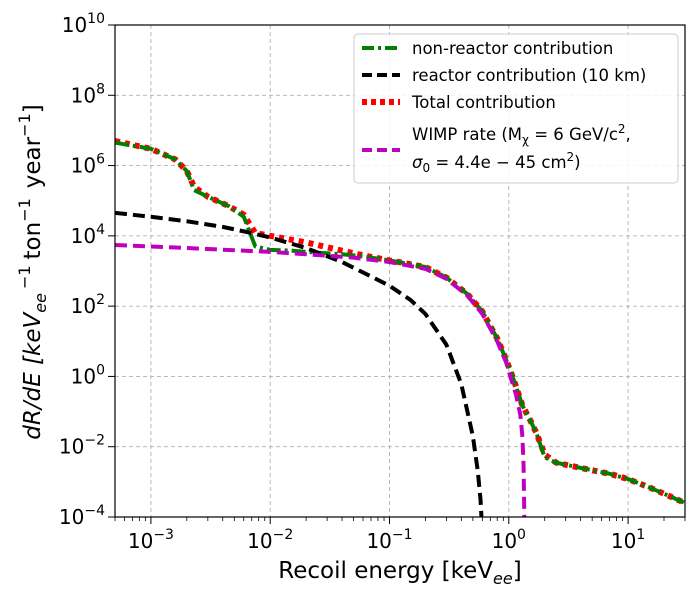 This screenshot has height=600, width=700. What do you see at coordinates (512, 48) in the screenshot?
I see `legend-label-non-reactor: non-reactor contribution` at bounding box center [512, 48].